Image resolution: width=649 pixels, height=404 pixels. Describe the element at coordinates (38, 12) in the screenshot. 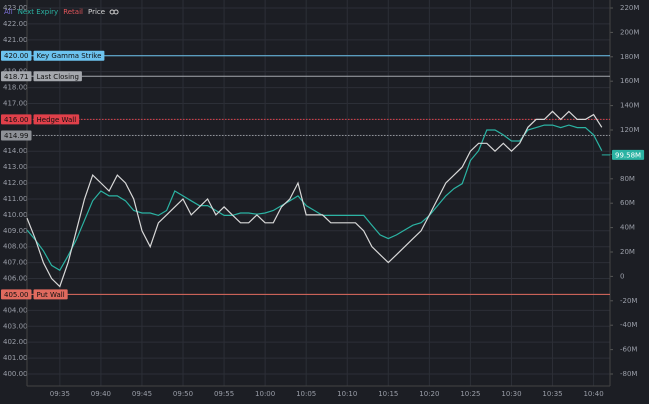

I see `legend-item: Next Expiry` at that location.